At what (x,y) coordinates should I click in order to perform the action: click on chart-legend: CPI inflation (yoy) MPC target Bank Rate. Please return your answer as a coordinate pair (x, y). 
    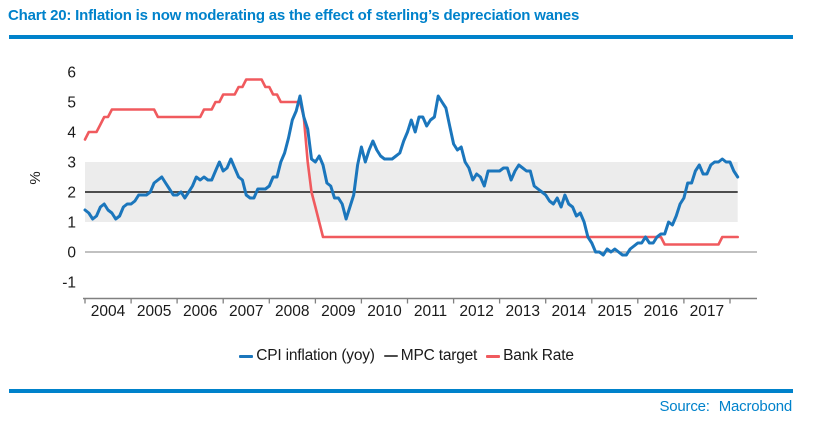
    Looking at the image, I should click on (406, 356).